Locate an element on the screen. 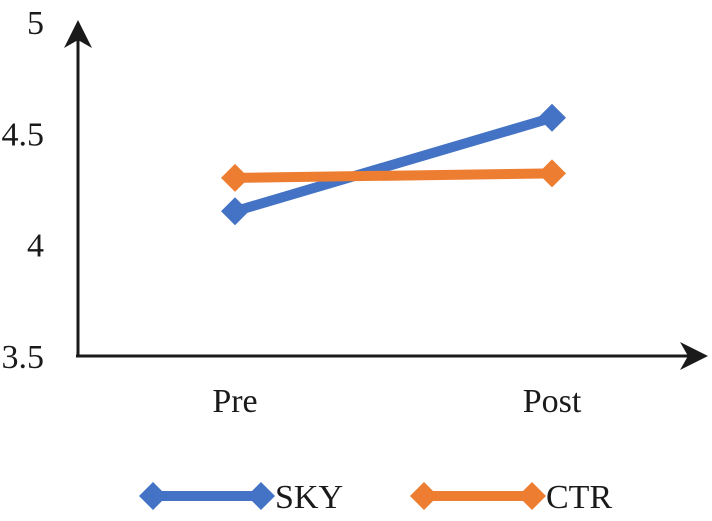  series-sky is located at coordinates (393, 164).